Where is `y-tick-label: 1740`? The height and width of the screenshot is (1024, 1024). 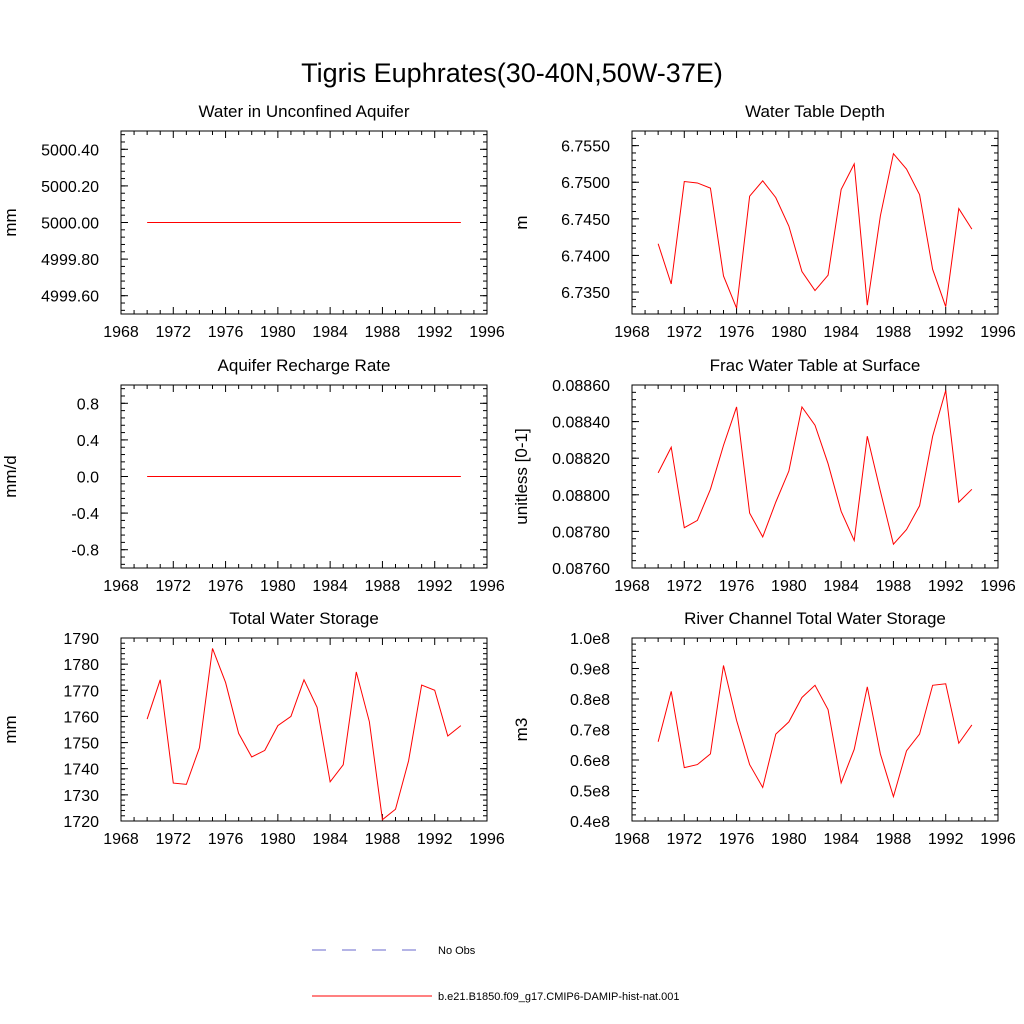 y-tick-label: 1740 is located at coordinates (81, 770).